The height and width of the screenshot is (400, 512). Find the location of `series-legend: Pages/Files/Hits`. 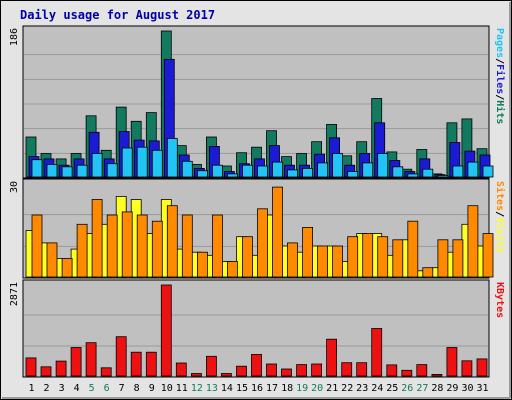

series-legend: Pages/Files/Hits is located at coordinates (500, 76).